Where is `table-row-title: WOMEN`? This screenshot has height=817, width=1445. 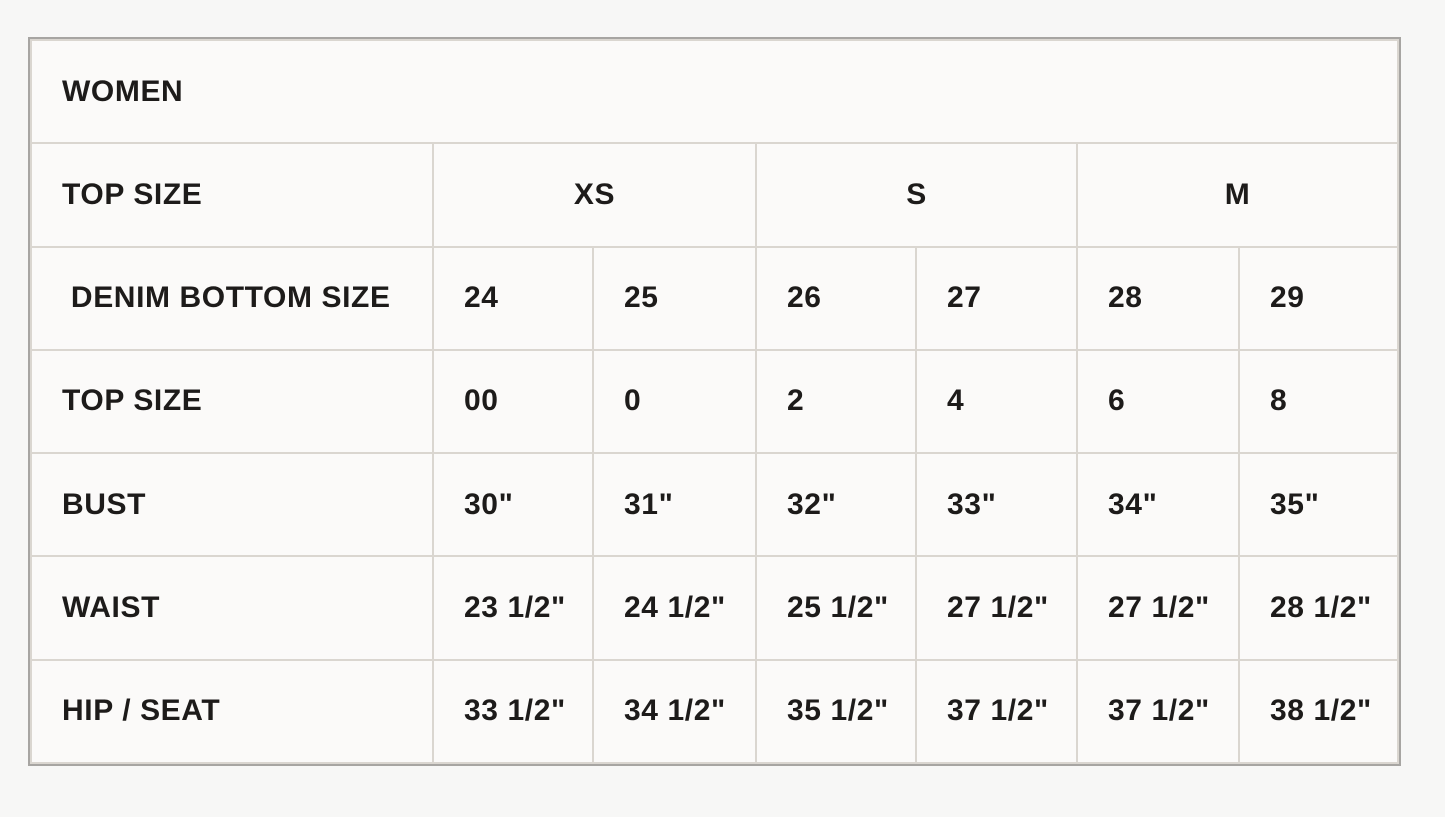 table-row-title: WOMEN is located at coordinates (714, 91).